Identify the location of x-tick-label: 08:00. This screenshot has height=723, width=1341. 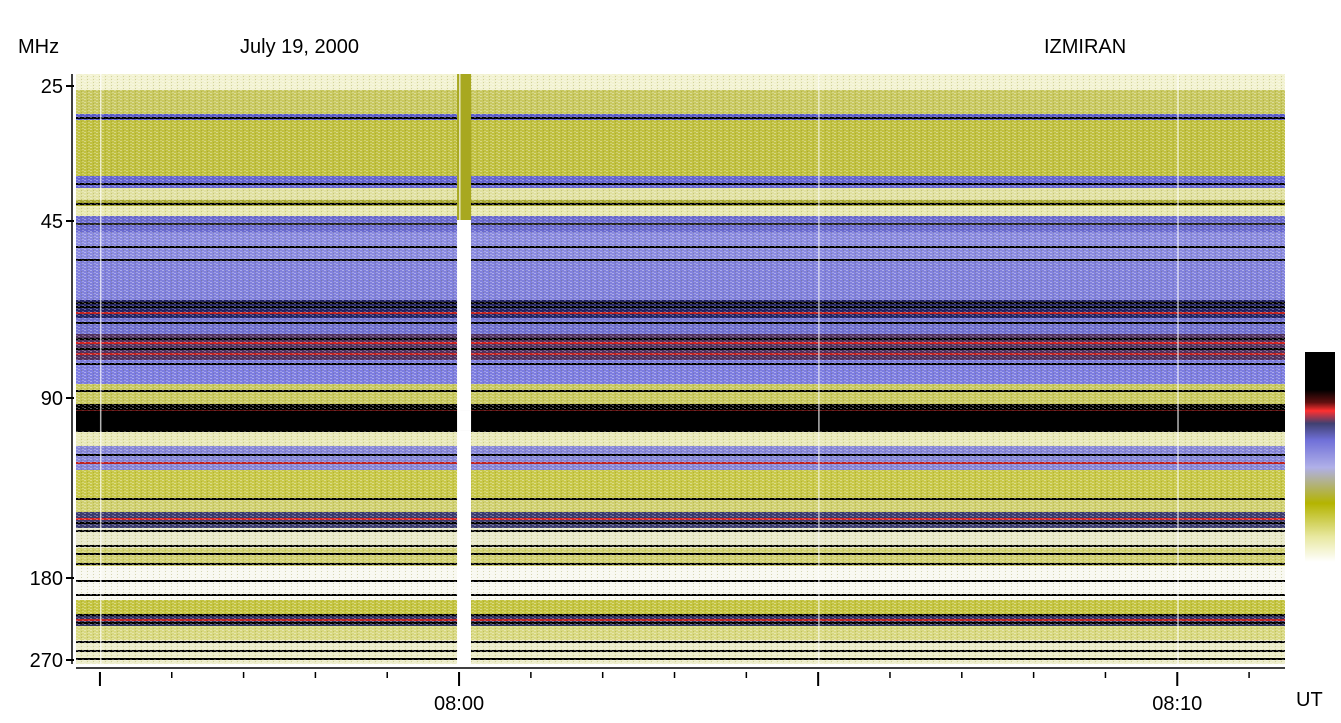
(459, 704).